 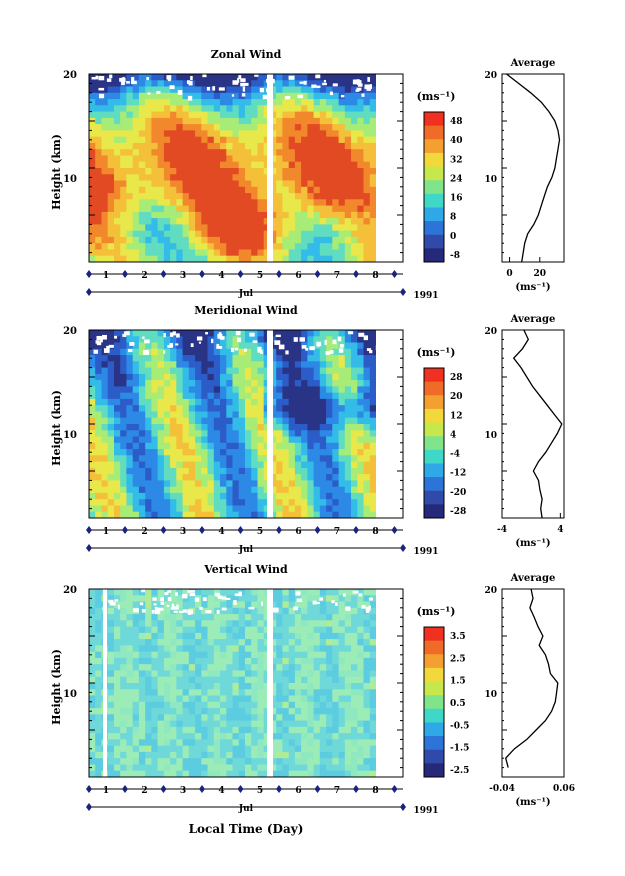 I want to click on colorbar-tick-label: -8, so click(x=455, y=256).